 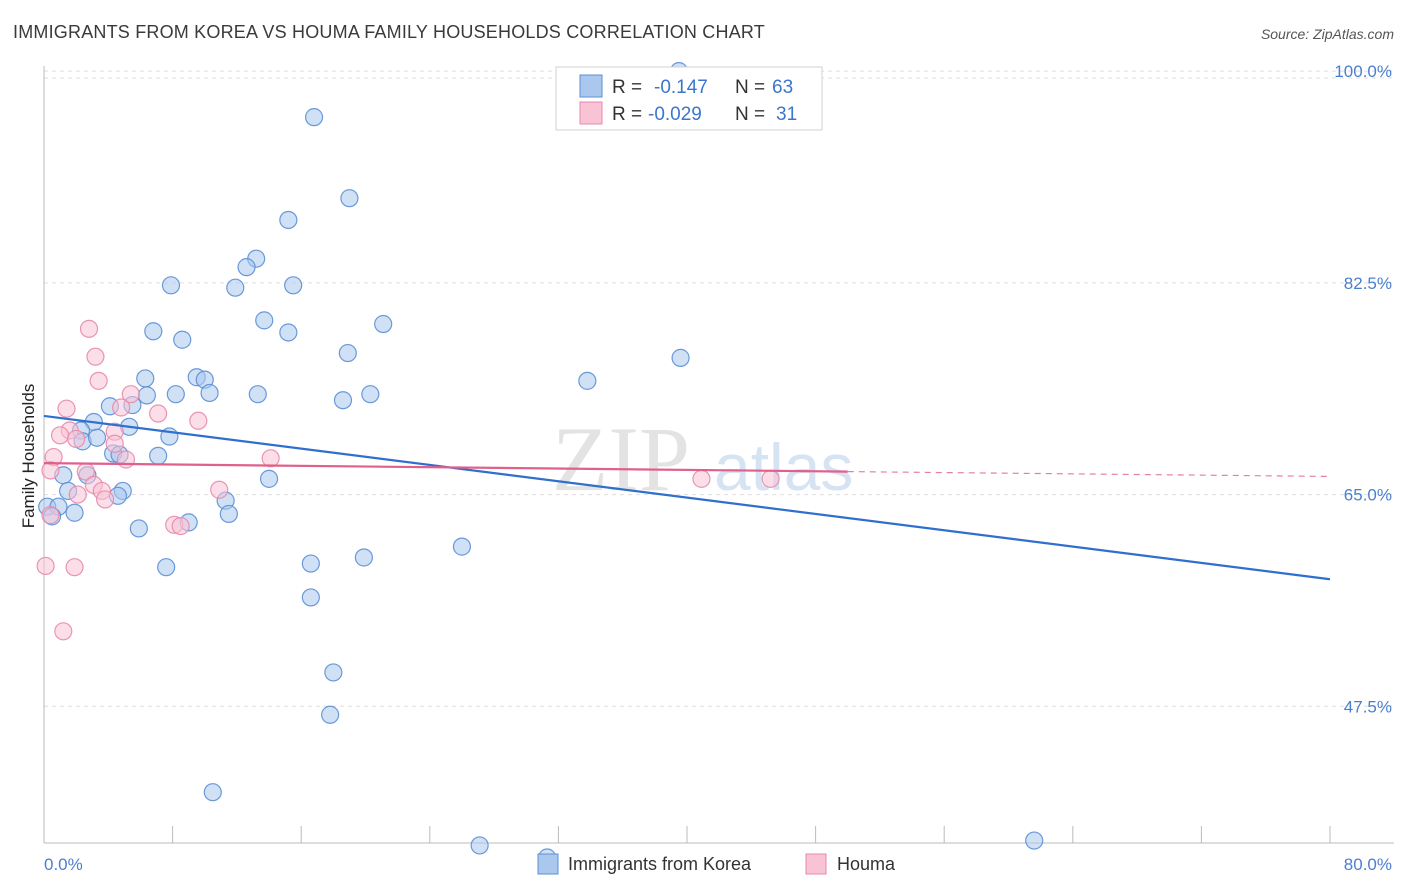 I want to click on legend-n-value-korea: 63, so click(x=782, y=87).